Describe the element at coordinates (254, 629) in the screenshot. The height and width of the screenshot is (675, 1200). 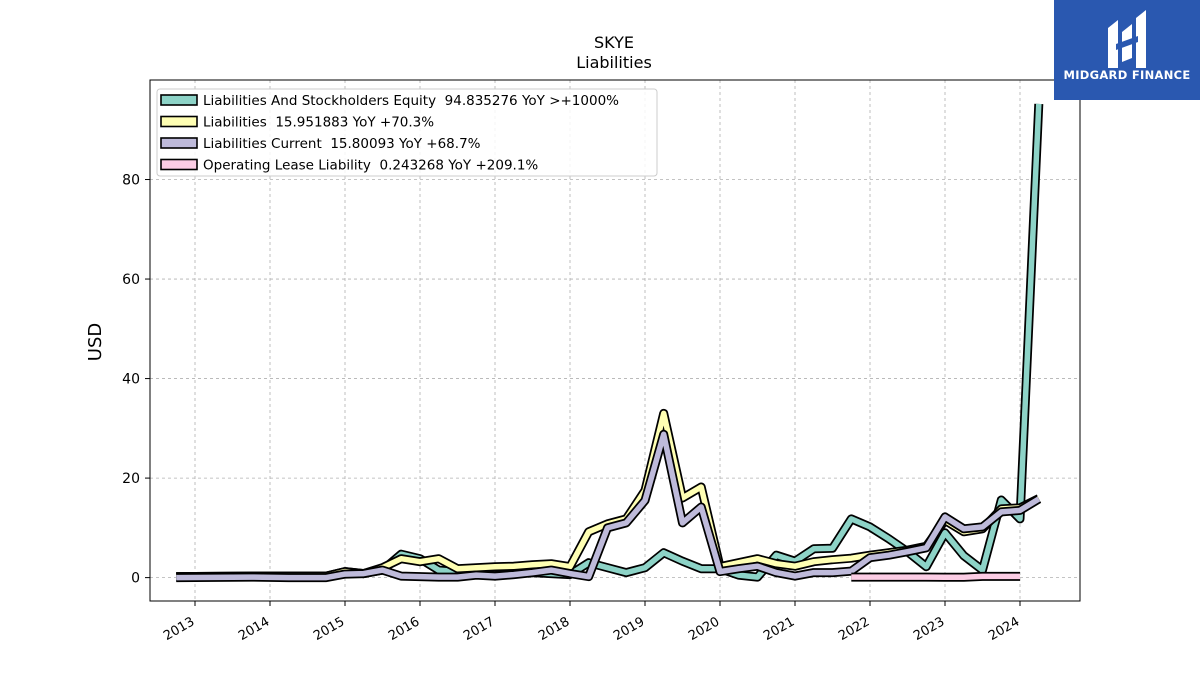
I see `x-tick-label: 2014` at that location.